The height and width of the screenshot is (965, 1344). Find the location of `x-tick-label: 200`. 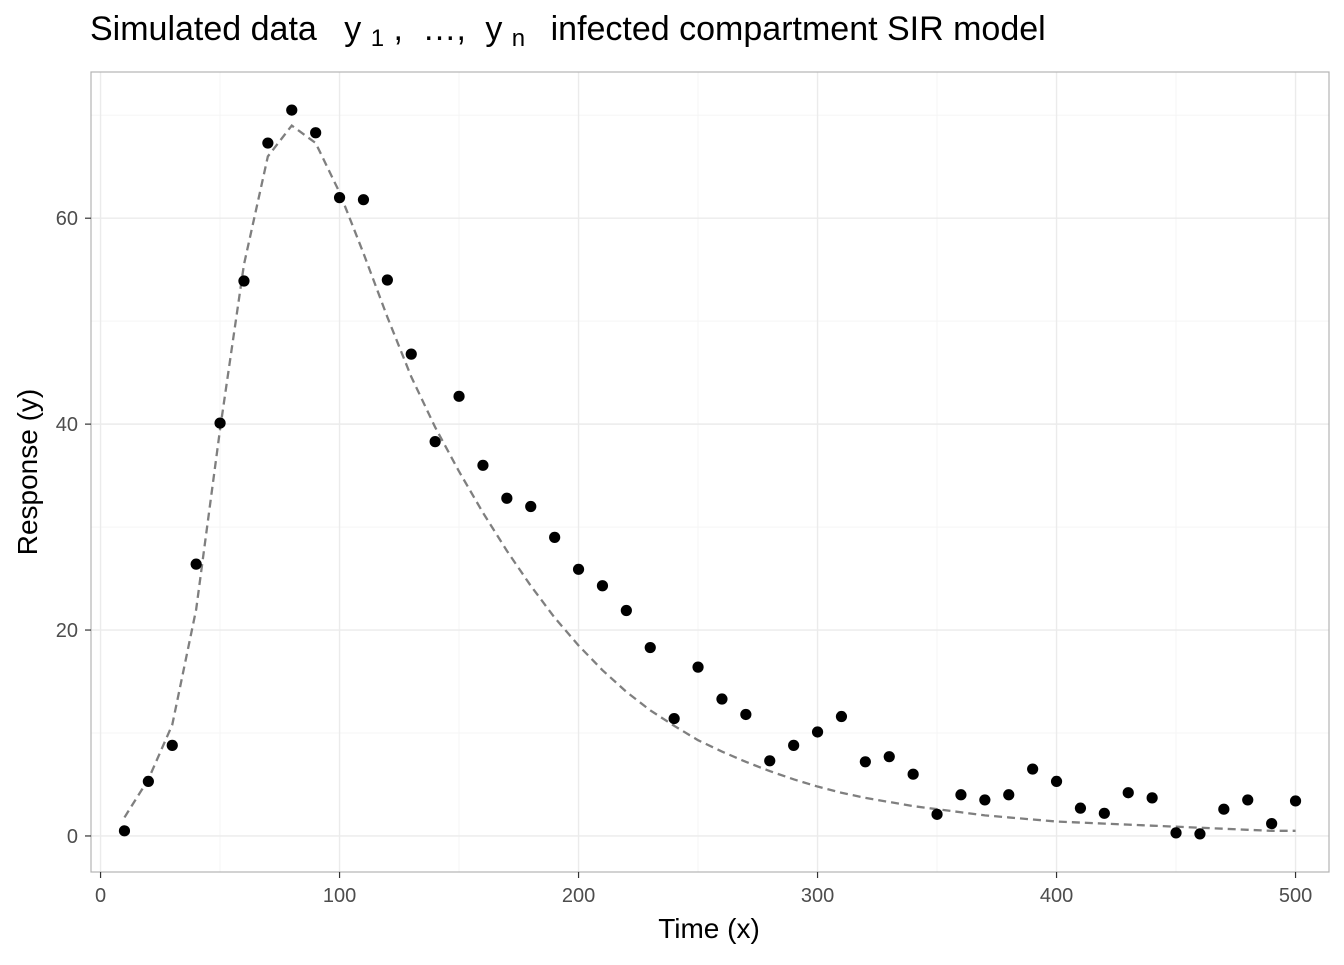

x-tick-label: 200 is located at coordinates (578, 896).